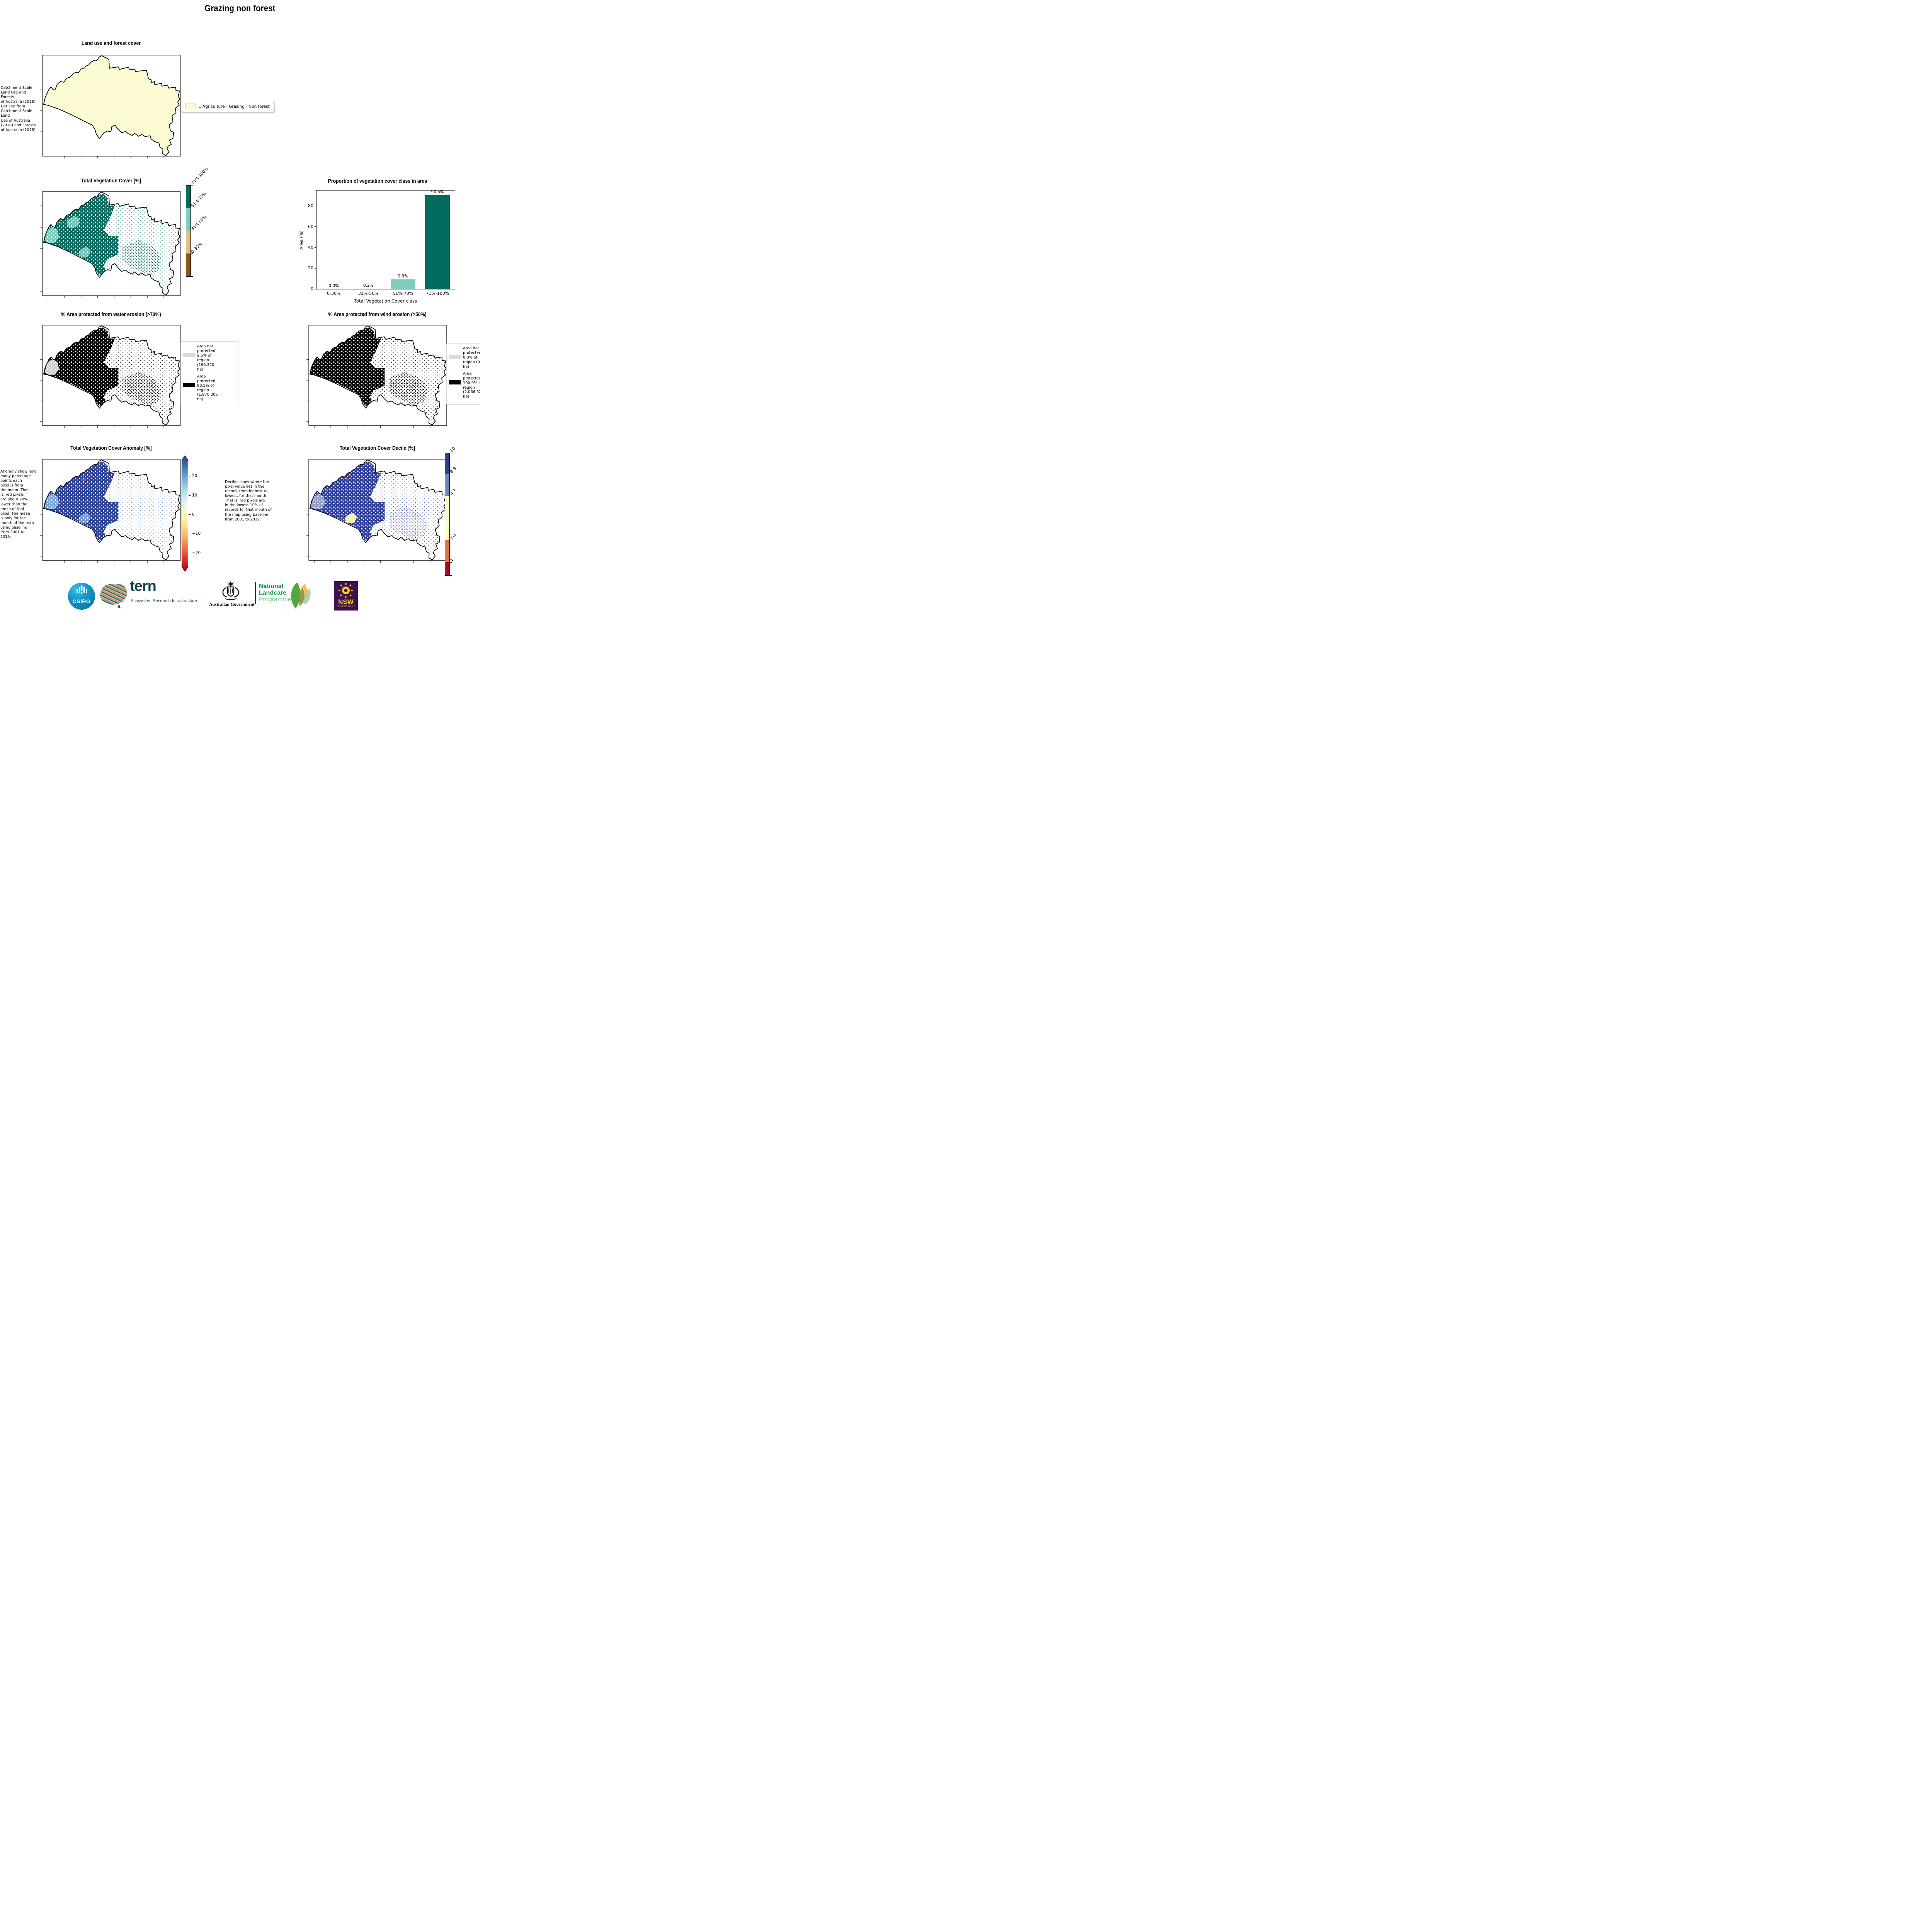  What do you see at coordinates (334, 294) in the screenshot?
I see `x-tick-label: 0-30%` at bounding box center [334, 294].